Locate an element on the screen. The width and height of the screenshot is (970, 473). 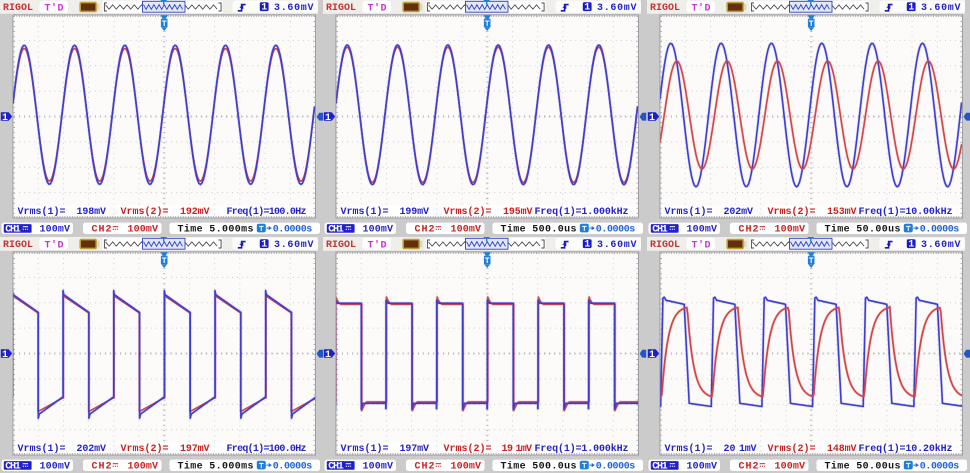
svg-text: 195mV is located at coordinates (517, 211).